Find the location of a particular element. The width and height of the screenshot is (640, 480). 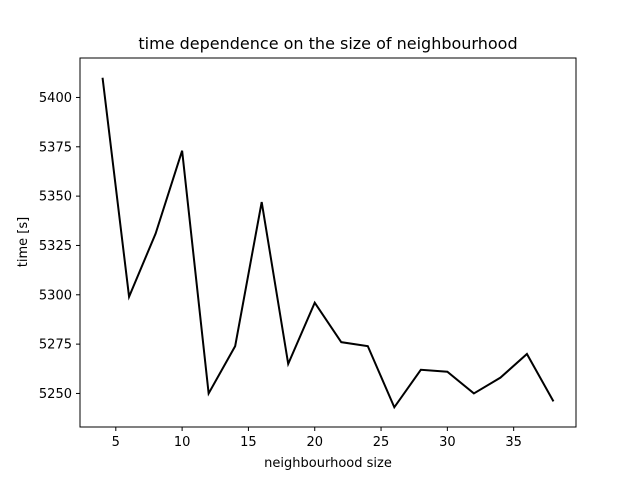

y-tick-label: 5325 is located at coordinates (55, 246).